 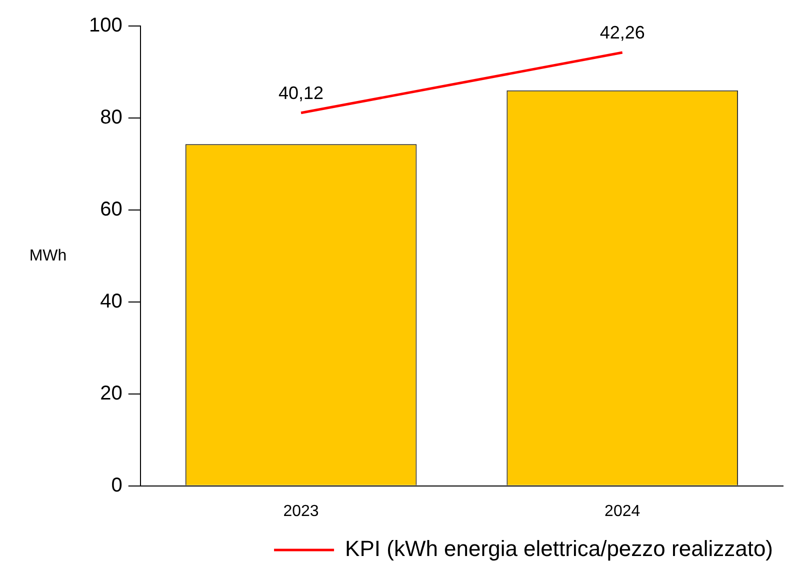 I want to click on data-label: 42,26, so click(x=622, y=32).